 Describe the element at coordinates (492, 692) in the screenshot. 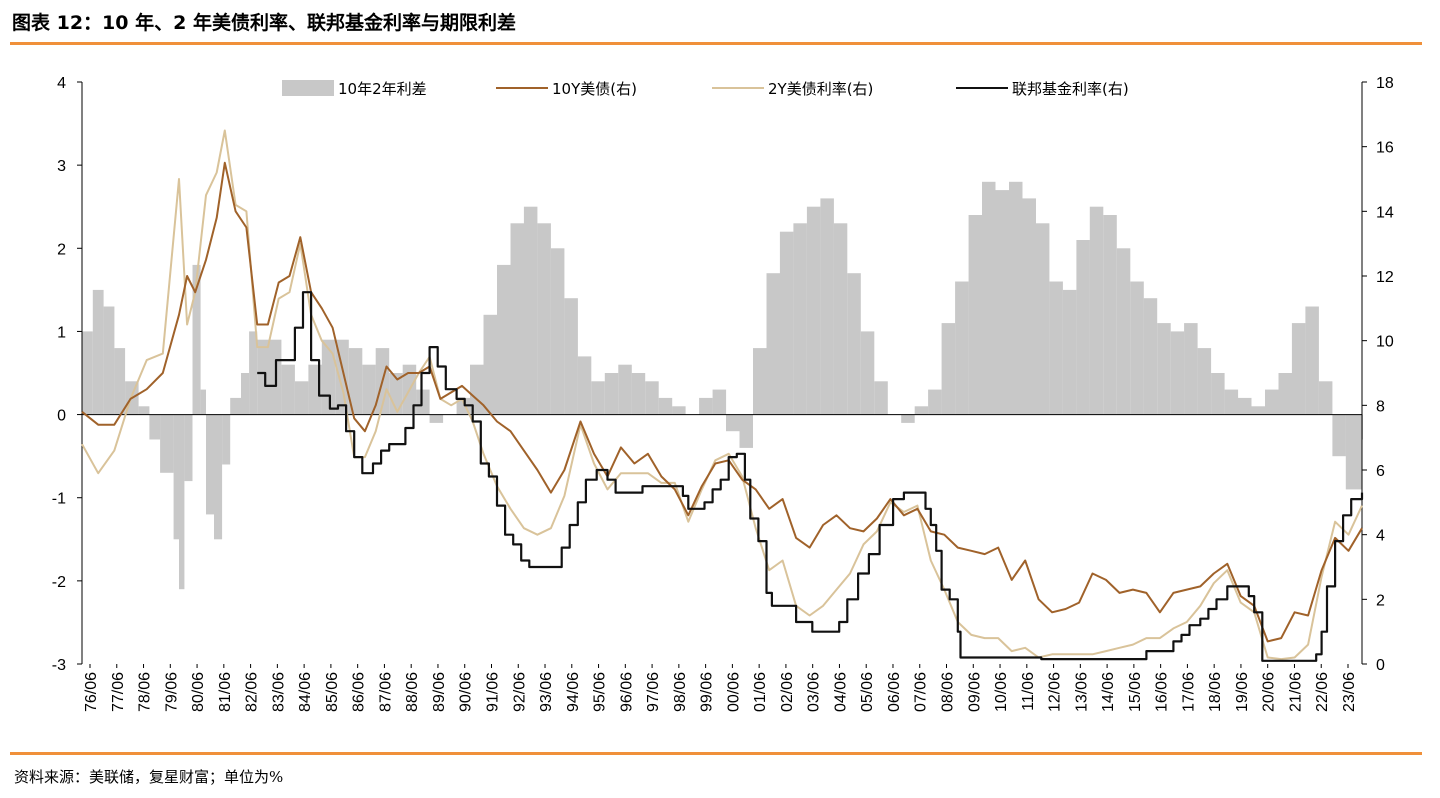

I see `x-tick-label: 91/06` at that location.